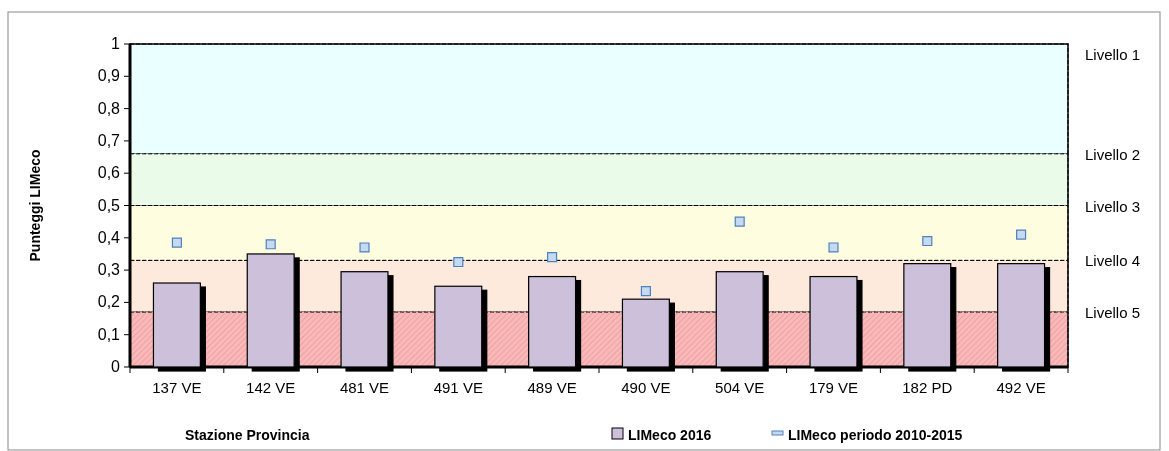 The height and width of the screenshot is (451, 1169). I want to click on legend-label: LIMeco 2016, so click(670, 435).